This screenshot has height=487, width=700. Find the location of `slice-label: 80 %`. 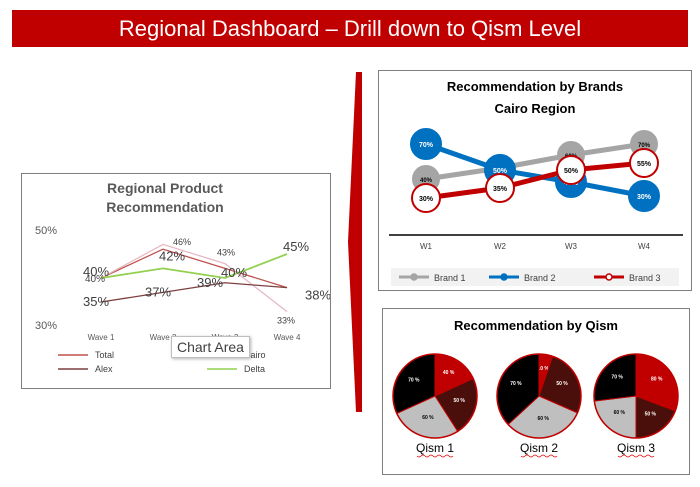

slice-label: 80 % is located at coordinates (657, 380).